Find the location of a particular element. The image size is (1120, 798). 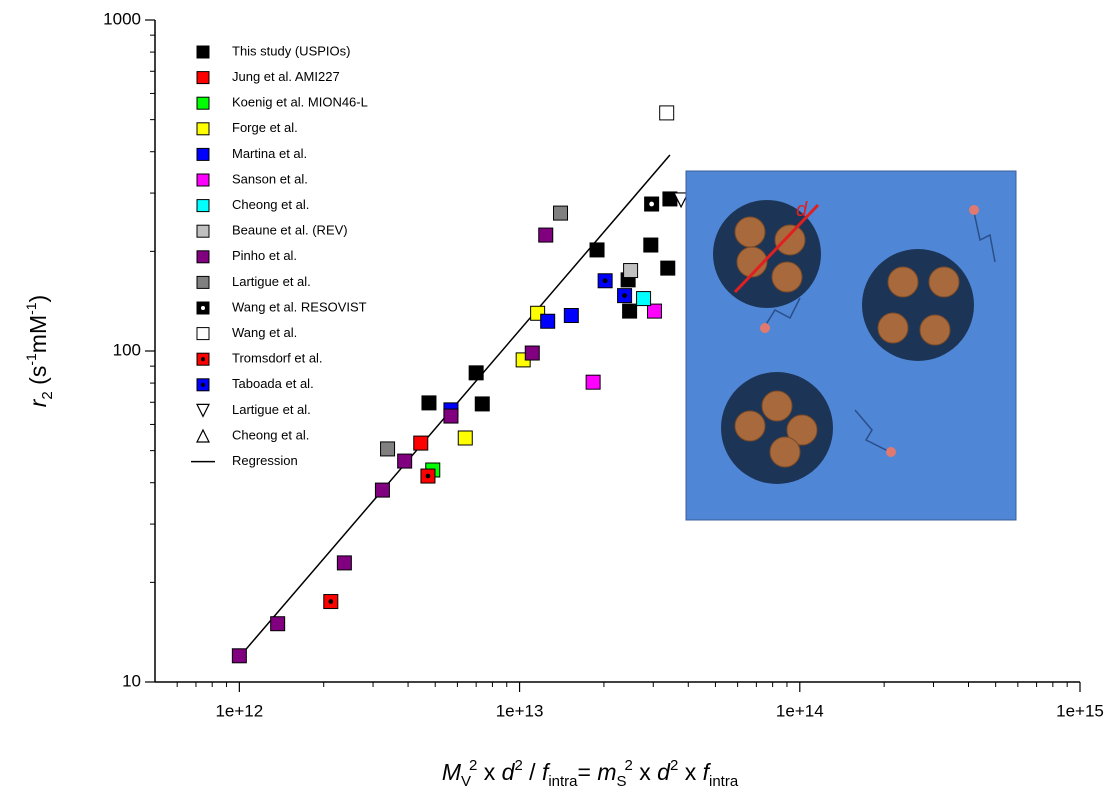

x-axis-label: MV2 x d2 / fintra= mS2 x d2 x fintra is located at coordinates (590, 773).